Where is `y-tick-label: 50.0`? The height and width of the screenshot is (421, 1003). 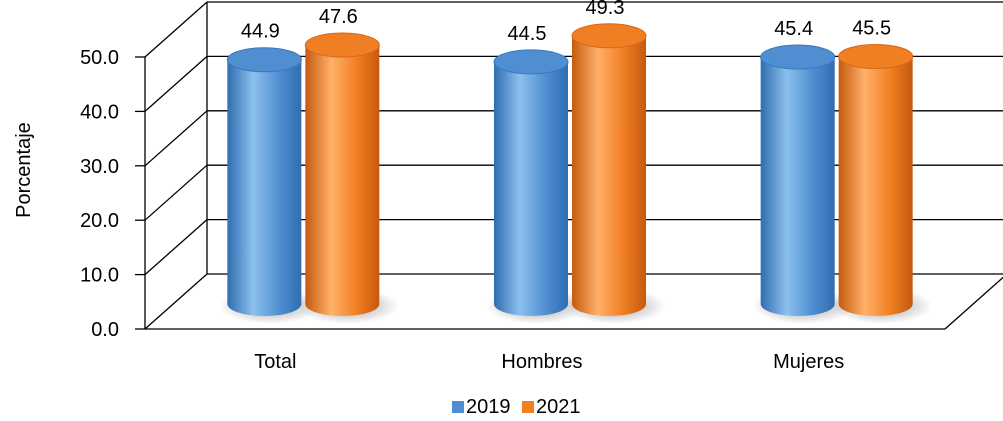
y-tick-label: 50.0 is located at coordinates (99, 58).